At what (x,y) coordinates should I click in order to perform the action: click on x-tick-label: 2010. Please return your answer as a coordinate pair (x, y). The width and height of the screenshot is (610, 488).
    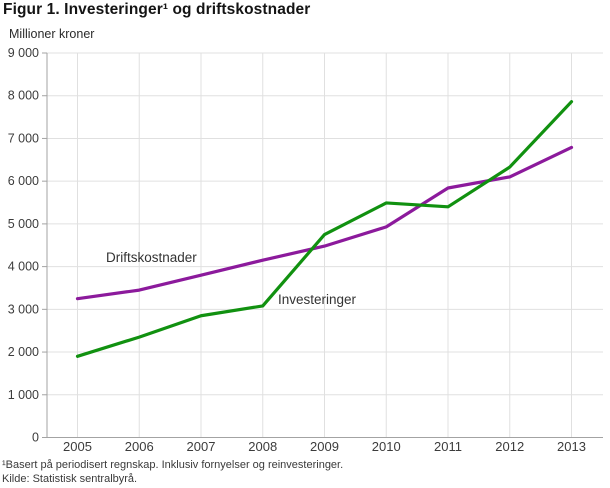
    Looking at the image, I should click on (386, 446).